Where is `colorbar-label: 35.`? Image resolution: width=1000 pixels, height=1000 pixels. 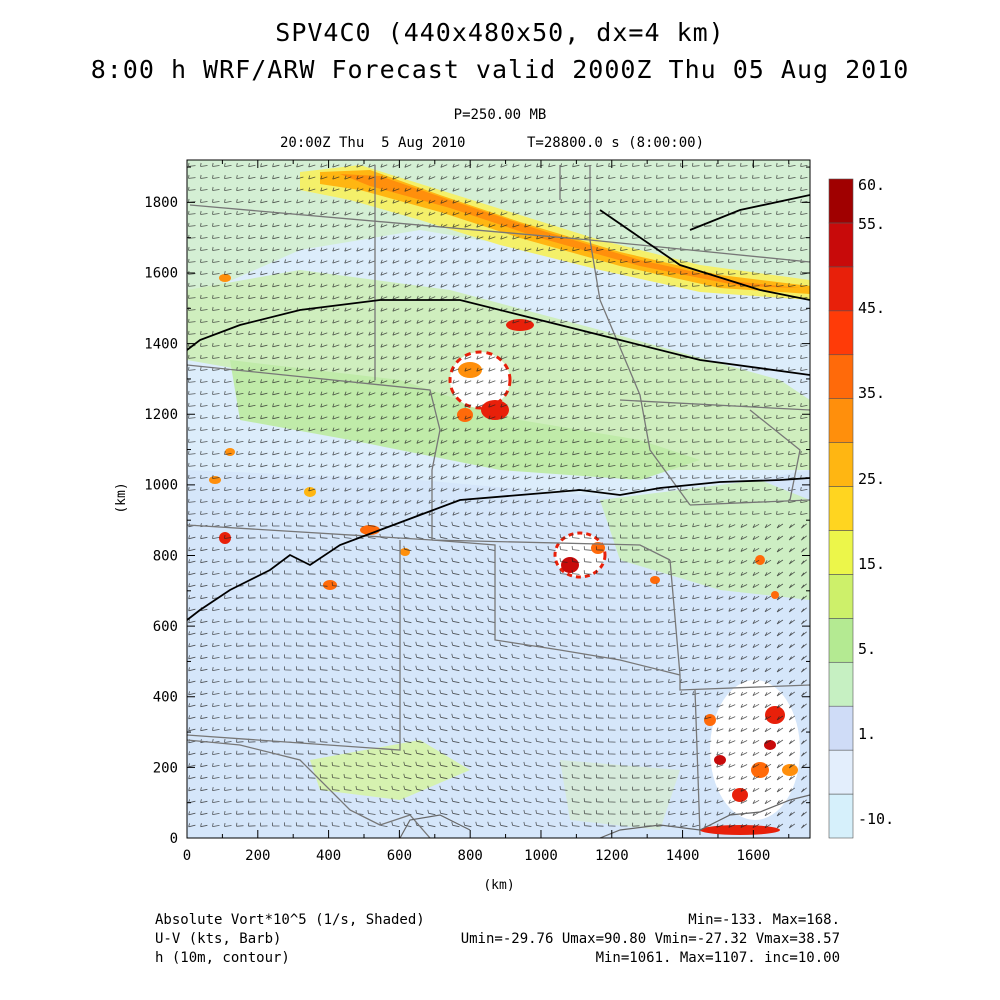 colorbar-label: 35. is located at coordinates (871, 393).